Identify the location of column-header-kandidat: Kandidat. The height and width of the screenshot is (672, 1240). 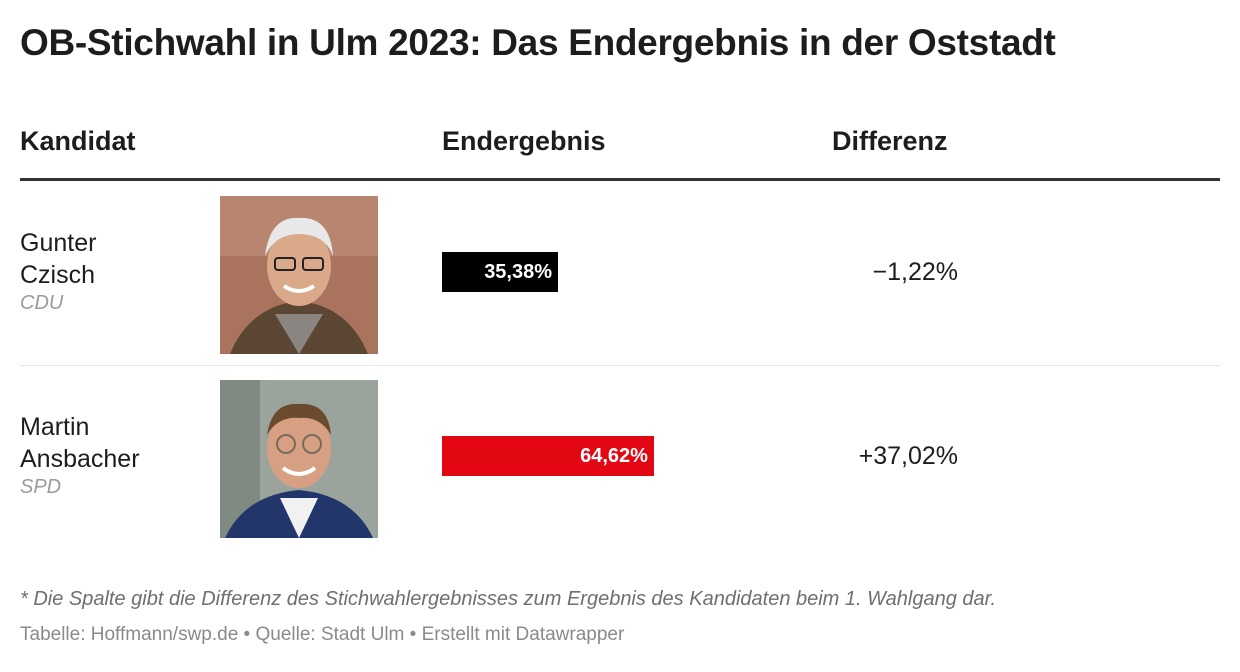
(78, 141).